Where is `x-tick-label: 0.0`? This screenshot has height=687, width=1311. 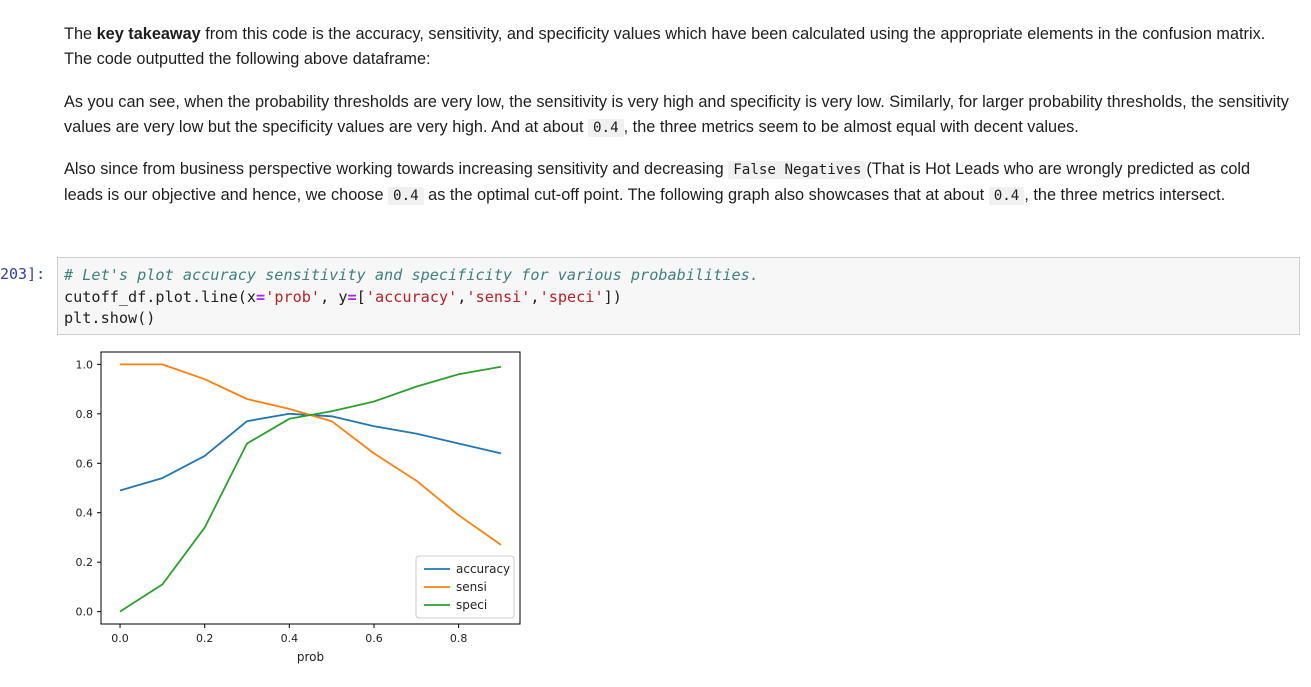
x-tick-label: 0.0 is located at coordinates (120, 638).